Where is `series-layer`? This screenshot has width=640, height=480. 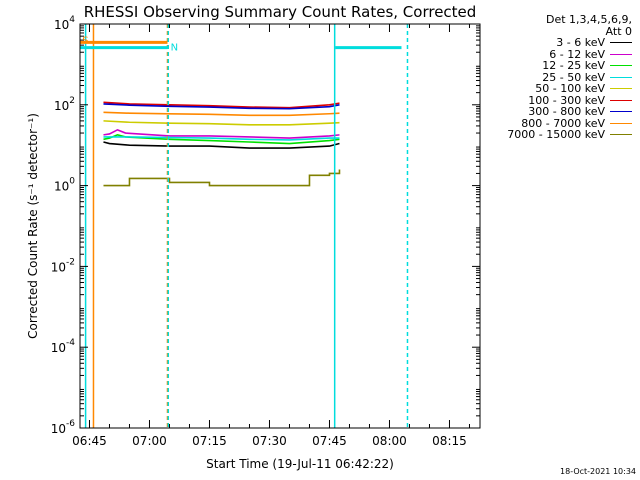
series-layer is located at coordinates (222, 144).